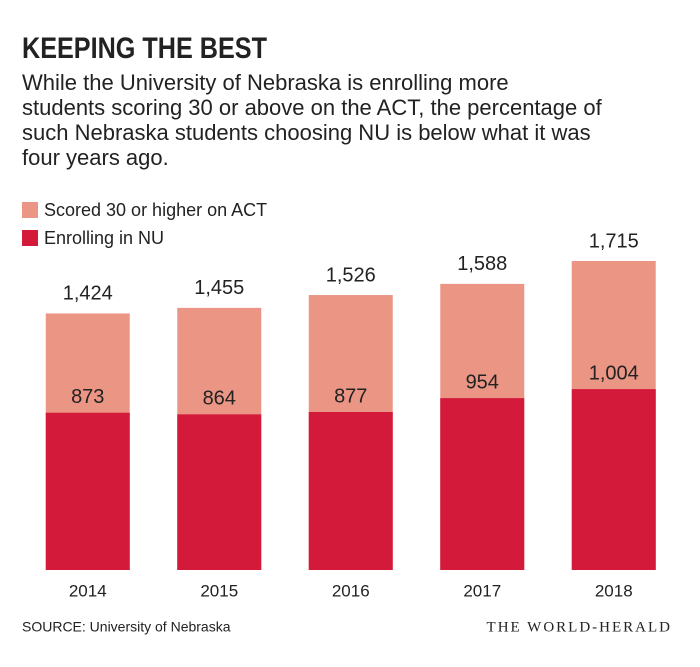 The width and height of the screenshot is (700, 667). What do you see at coordinates (104, 238) in the screenshot?
I see `legend-label: Enrolling in NU` at bounding box center [104, 238].